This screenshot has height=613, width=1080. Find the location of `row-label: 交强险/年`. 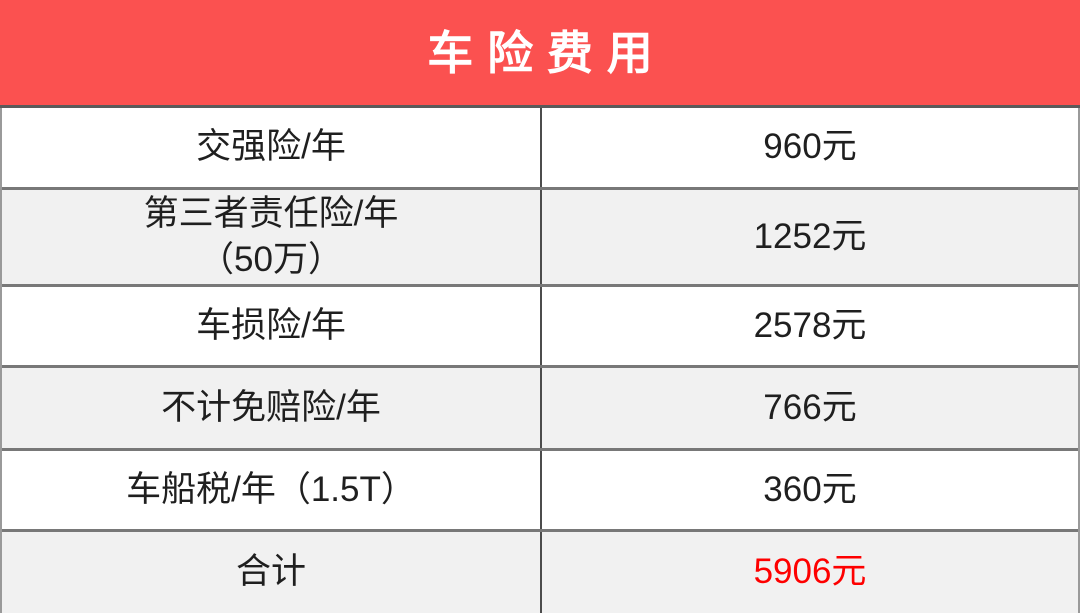

row-label: 交强险/年 is located at coordinates (272, 147).